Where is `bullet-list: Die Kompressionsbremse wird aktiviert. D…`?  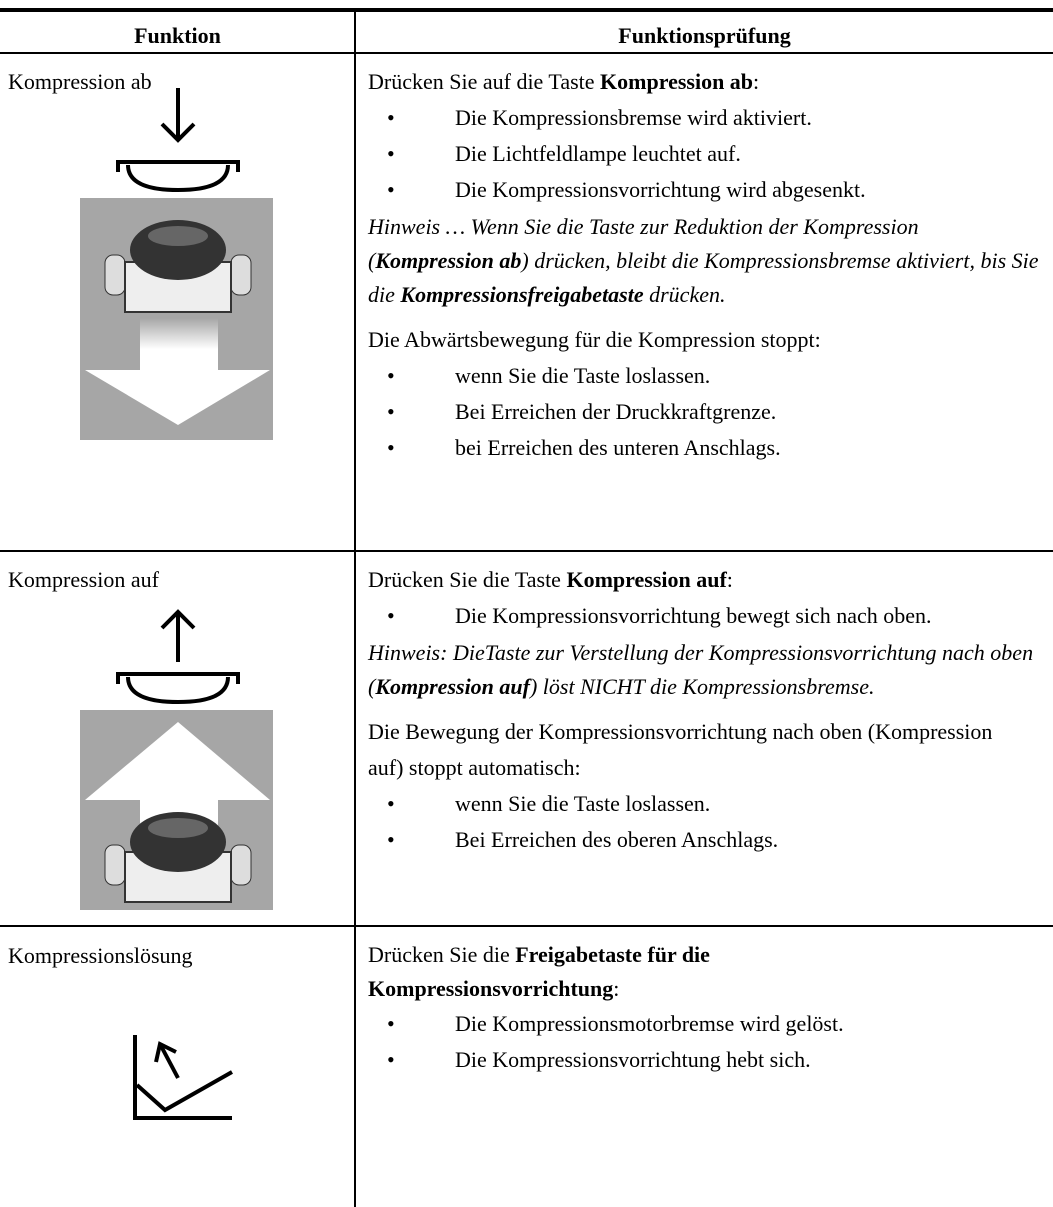 bullet-list: Die Kompressionsbremse wird aktiviert. D… is located at coordinates (708, 154).